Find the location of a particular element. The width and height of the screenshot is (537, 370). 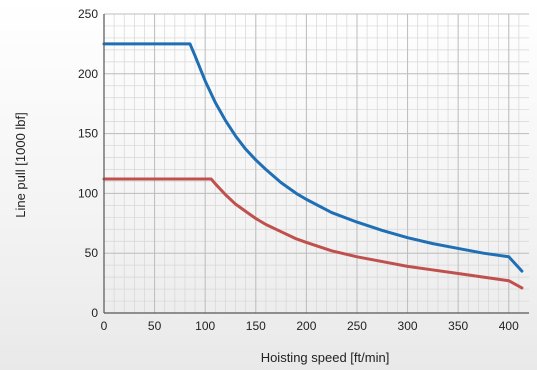

x-tick-label: 0 is located at coordinates (104, 326).